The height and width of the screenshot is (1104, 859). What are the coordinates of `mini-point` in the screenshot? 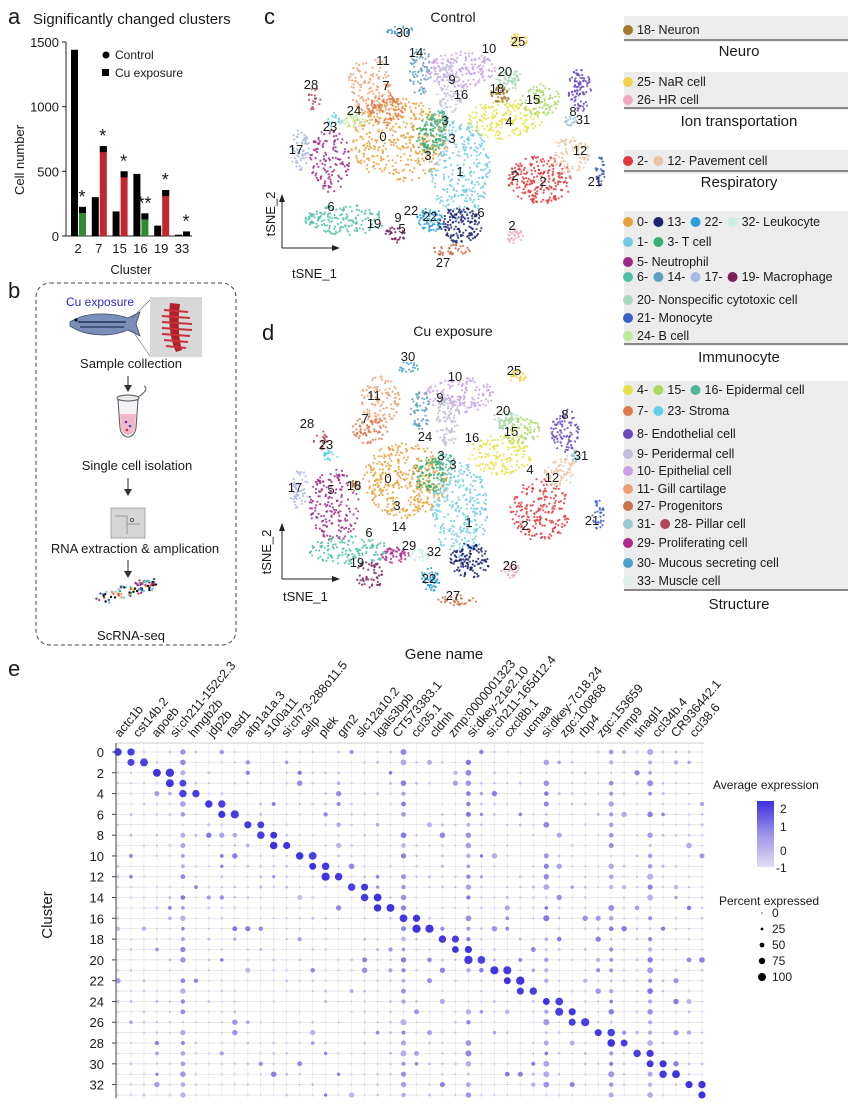 It's located at (111, 597).